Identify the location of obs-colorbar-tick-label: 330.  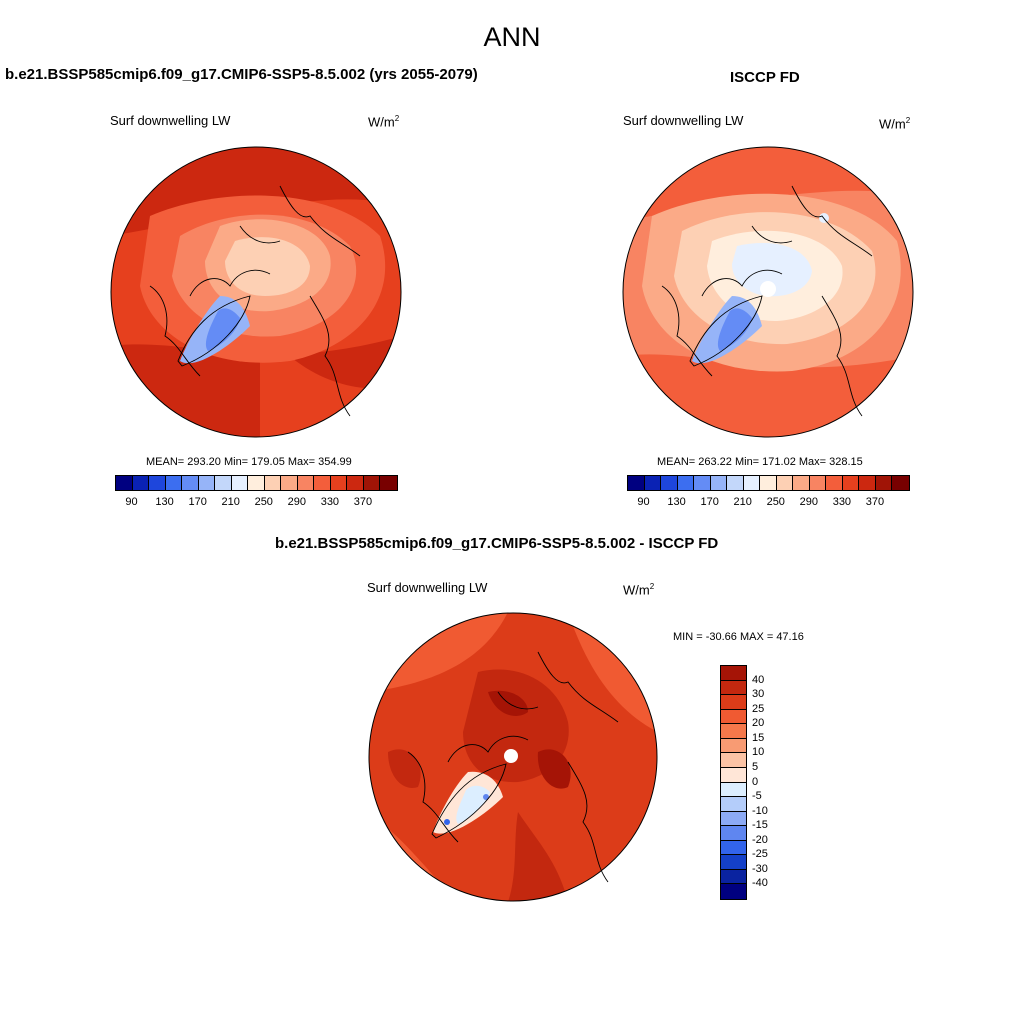
(842, 502).